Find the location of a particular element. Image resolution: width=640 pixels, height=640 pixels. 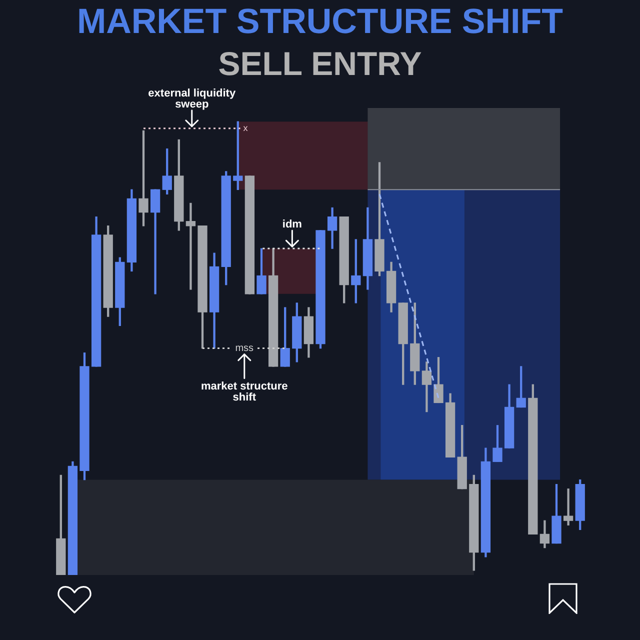

ref-line-label: mss is located at coordinates (244, 348).